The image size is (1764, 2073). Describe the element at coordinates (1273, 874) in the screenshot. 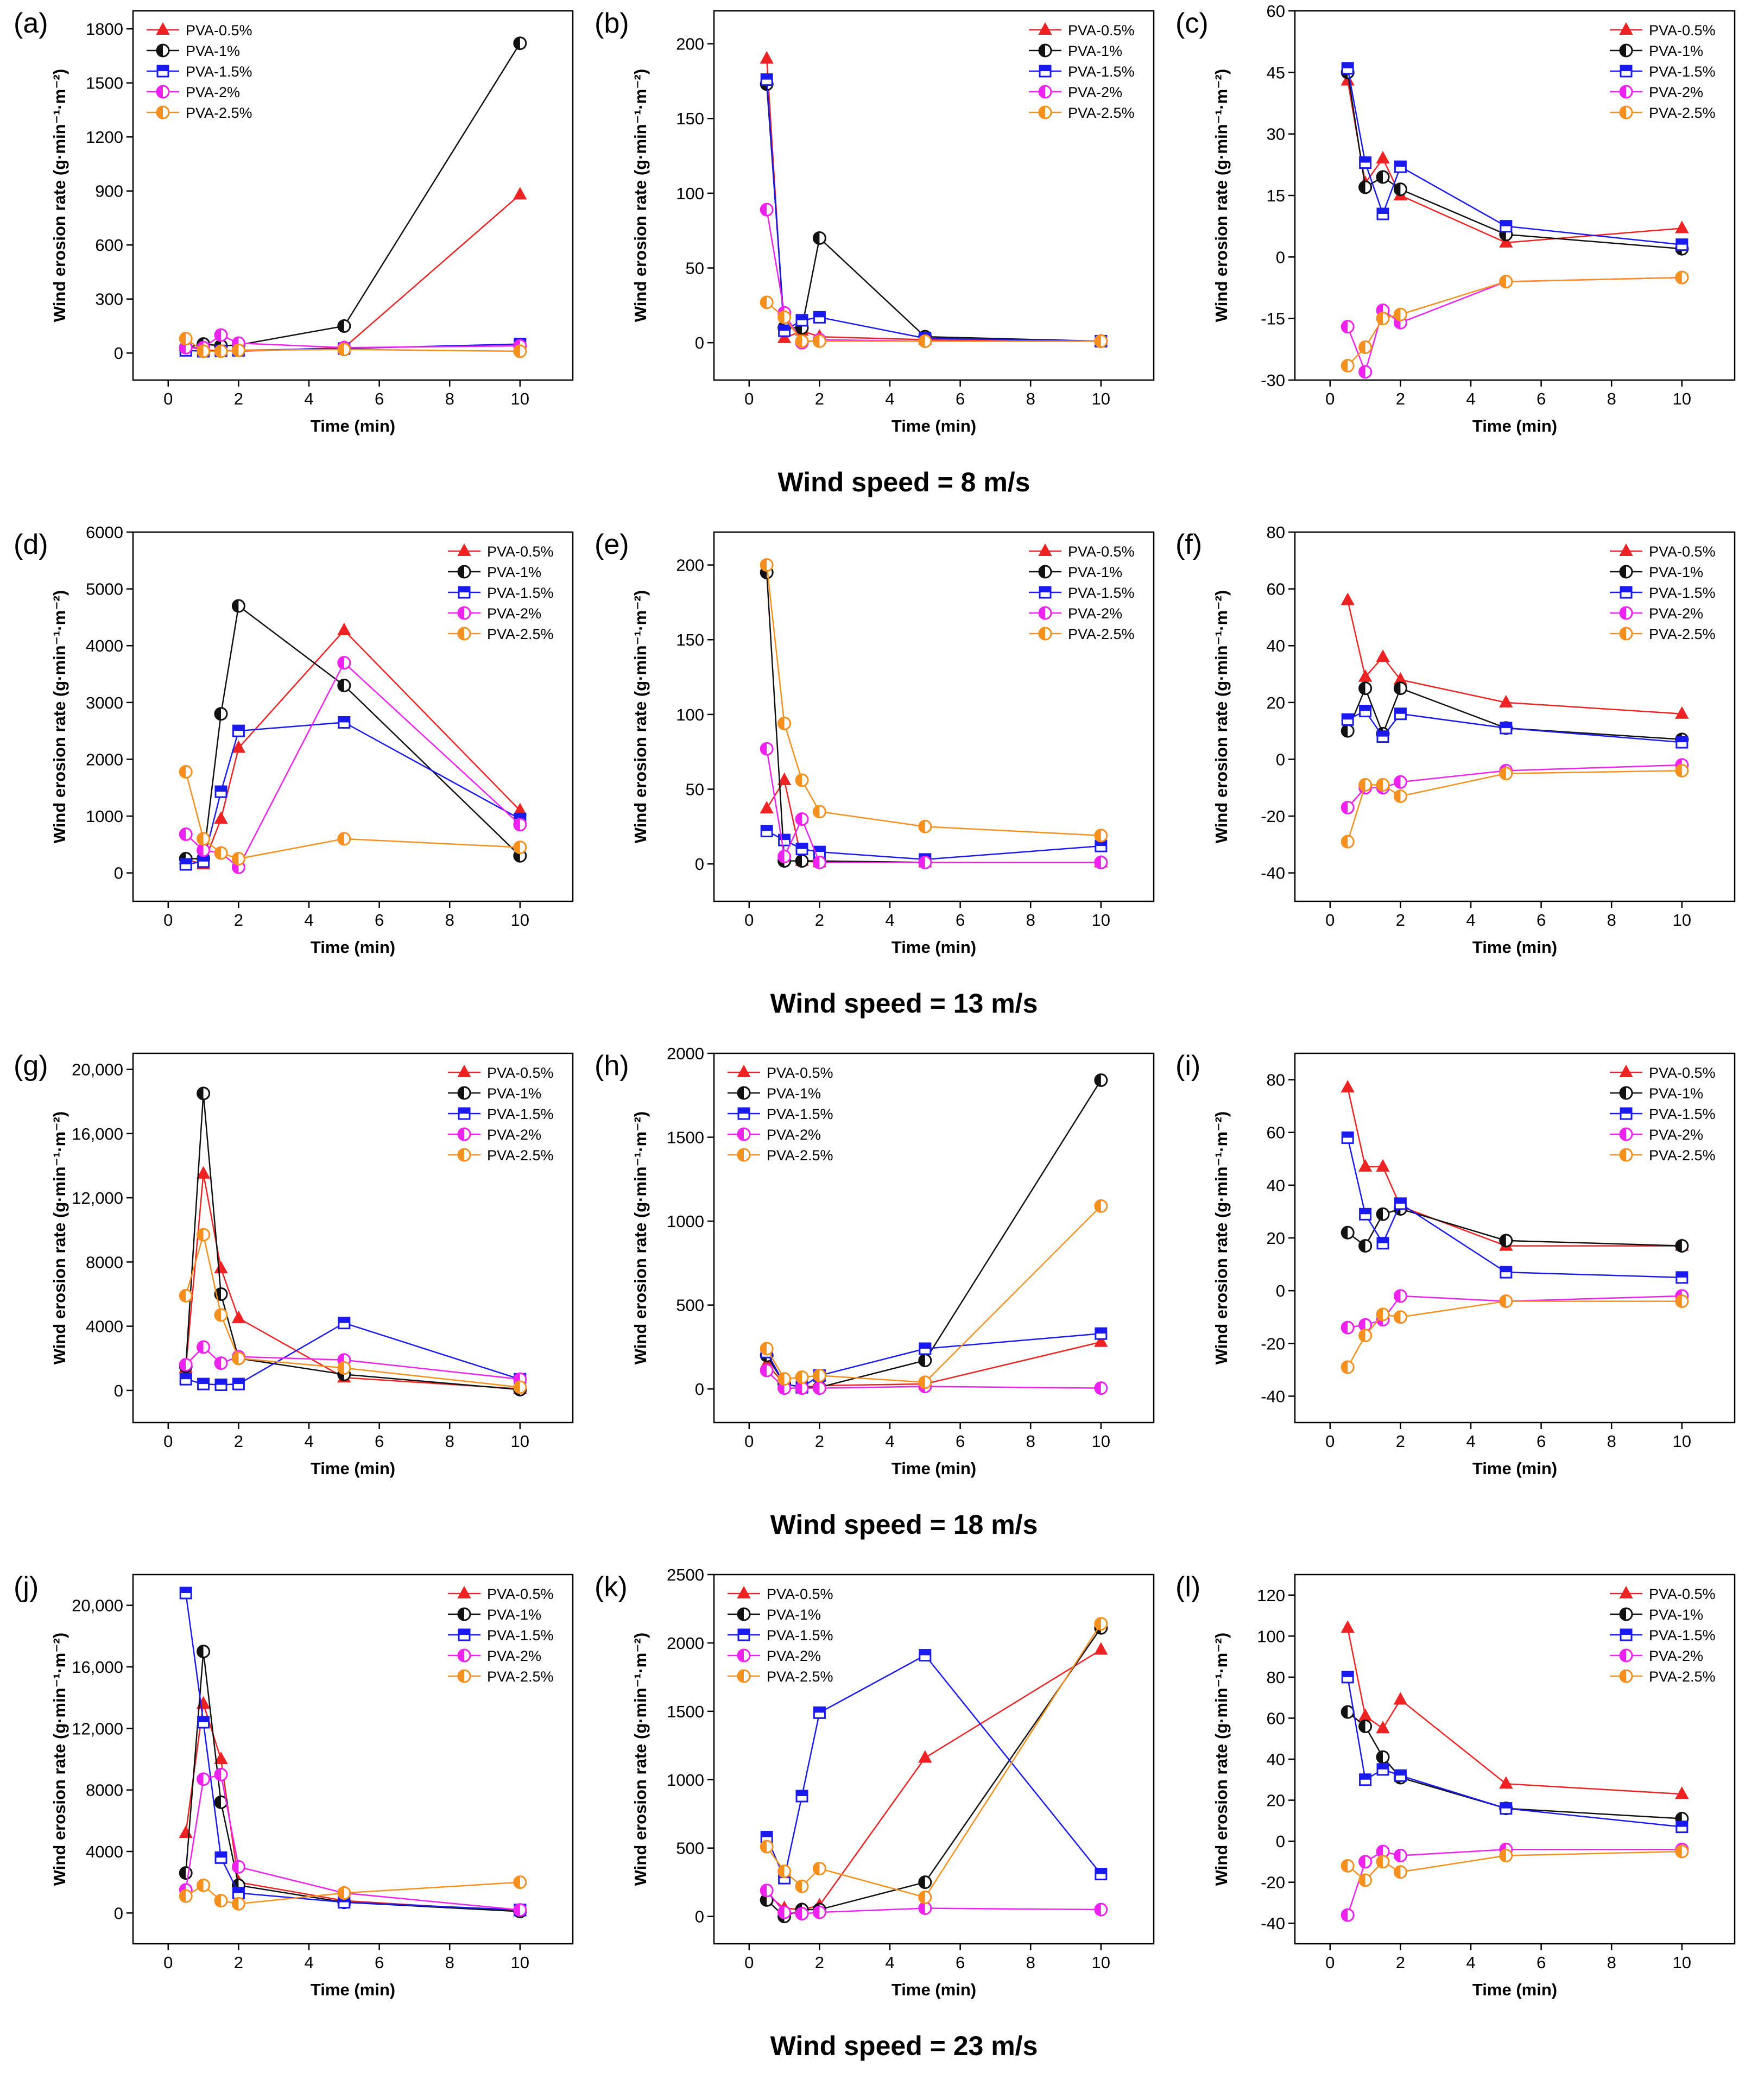

I see `y-tick-label: -40` at that location.